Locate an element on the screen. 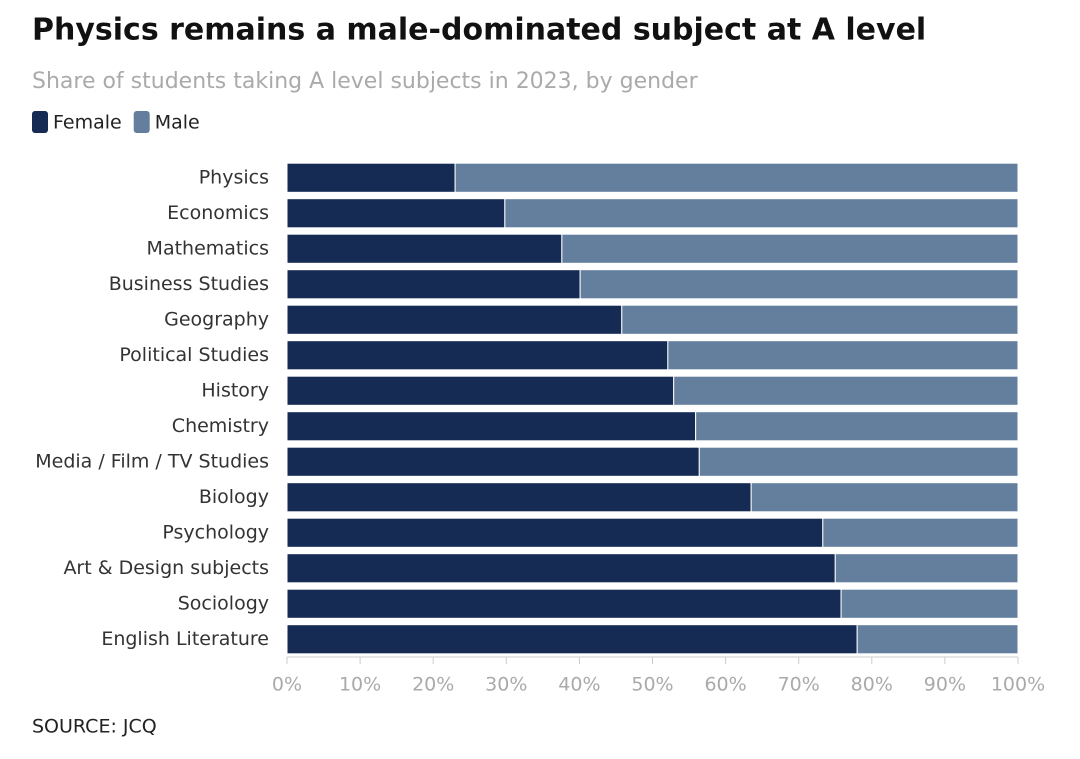 The height and width of the screenshot is (759, 1080). y-tick-label: Chemistry is located at coordinates (220, 426).